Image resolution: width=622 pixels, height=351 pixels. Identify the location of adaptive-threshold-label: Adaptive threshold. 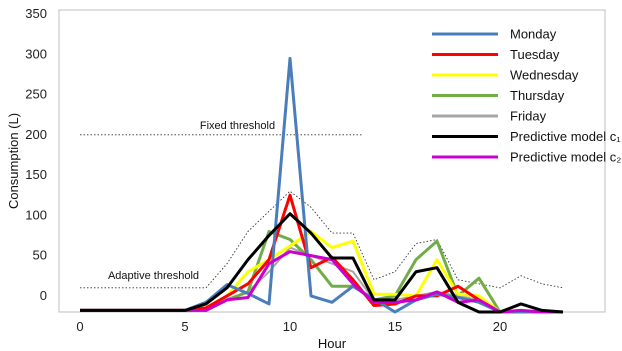
(153, 276).